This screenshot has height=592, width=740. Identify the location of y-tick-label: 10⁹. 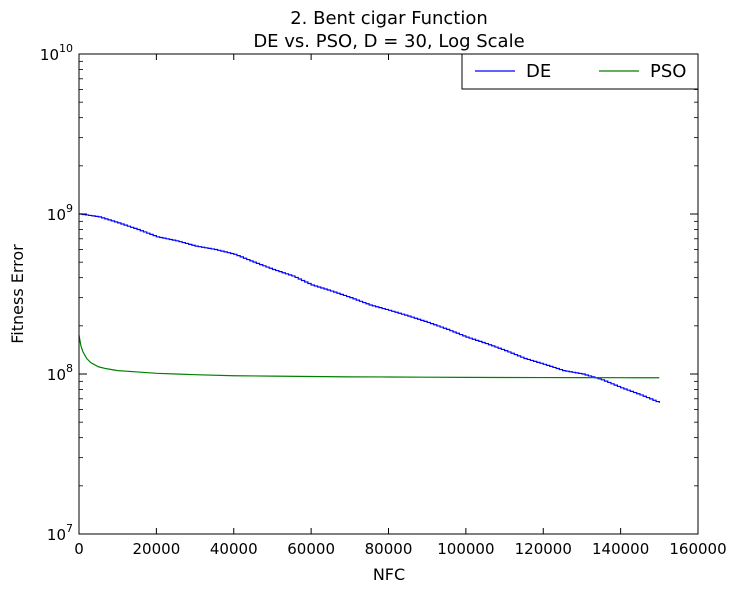
(60, 213).